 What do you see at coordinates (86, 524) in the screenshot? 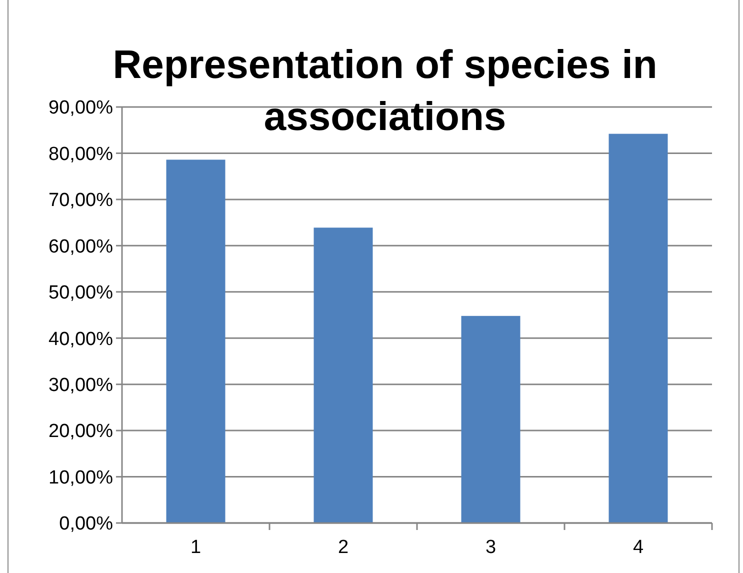
I see `y-tick-label: 0,00%` at bounding box center [86, 524].